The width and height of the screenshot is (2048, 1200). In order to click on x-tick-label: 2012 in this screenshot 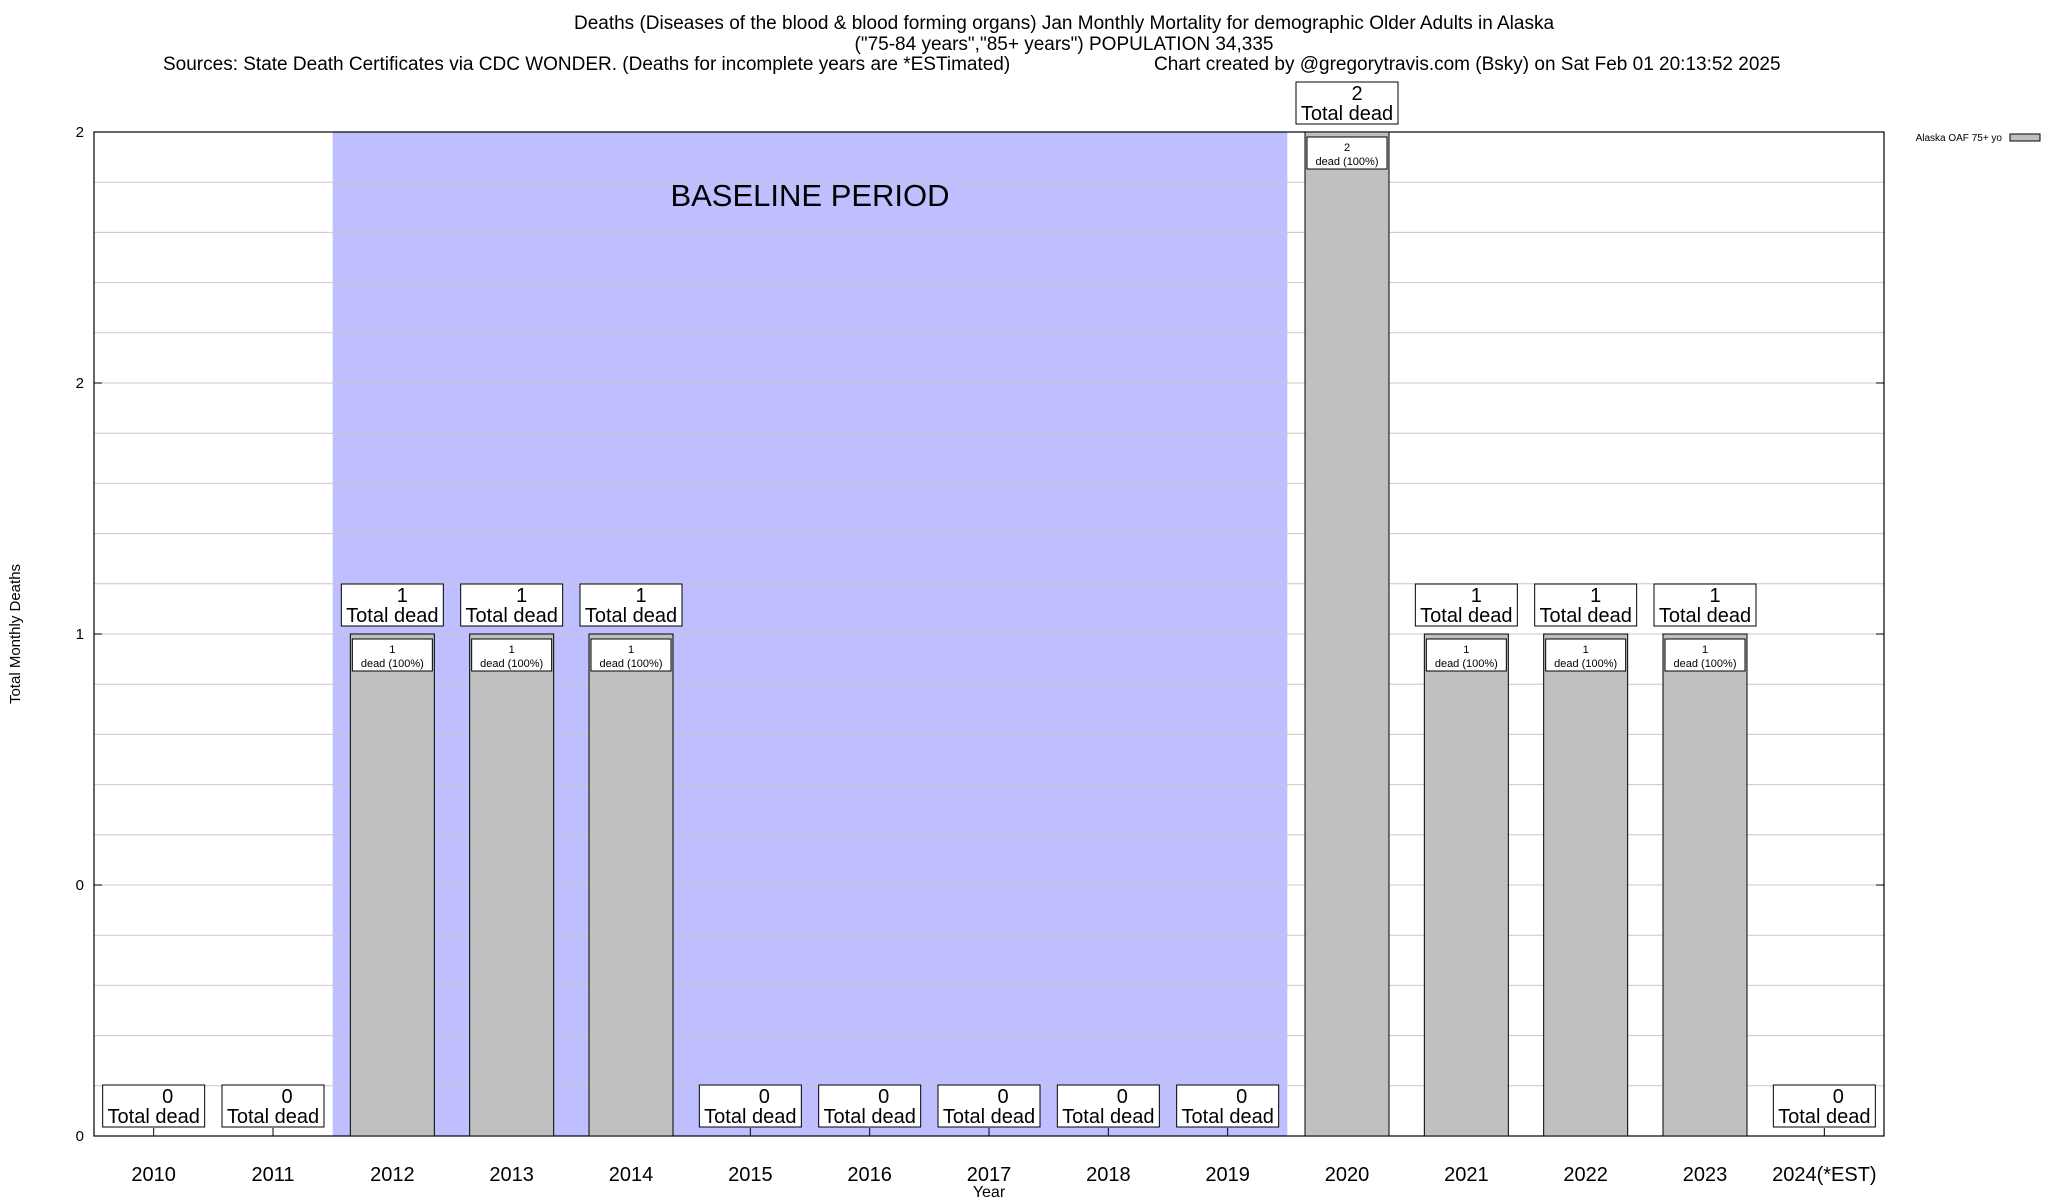, I will do `click(392, 1175)`.